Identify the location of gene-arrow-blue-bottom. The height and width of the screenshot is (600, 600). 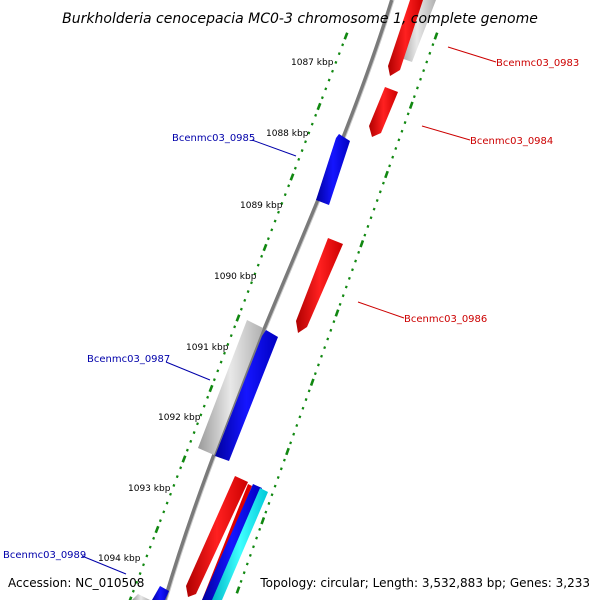
(232, 542).